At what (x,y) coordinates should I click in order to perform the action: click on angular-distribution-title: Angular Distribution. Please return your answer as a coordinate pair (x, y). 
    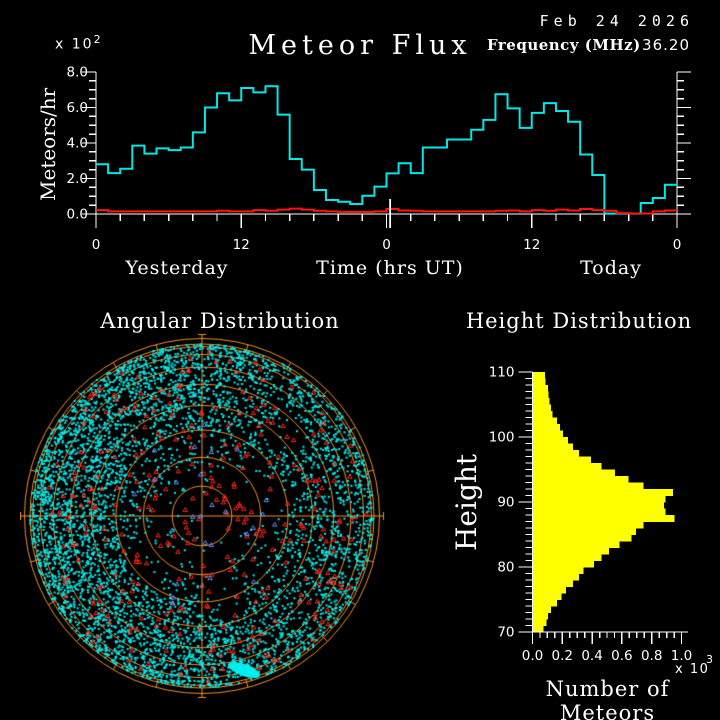
    Looking at the image, I should click on (220, 321).